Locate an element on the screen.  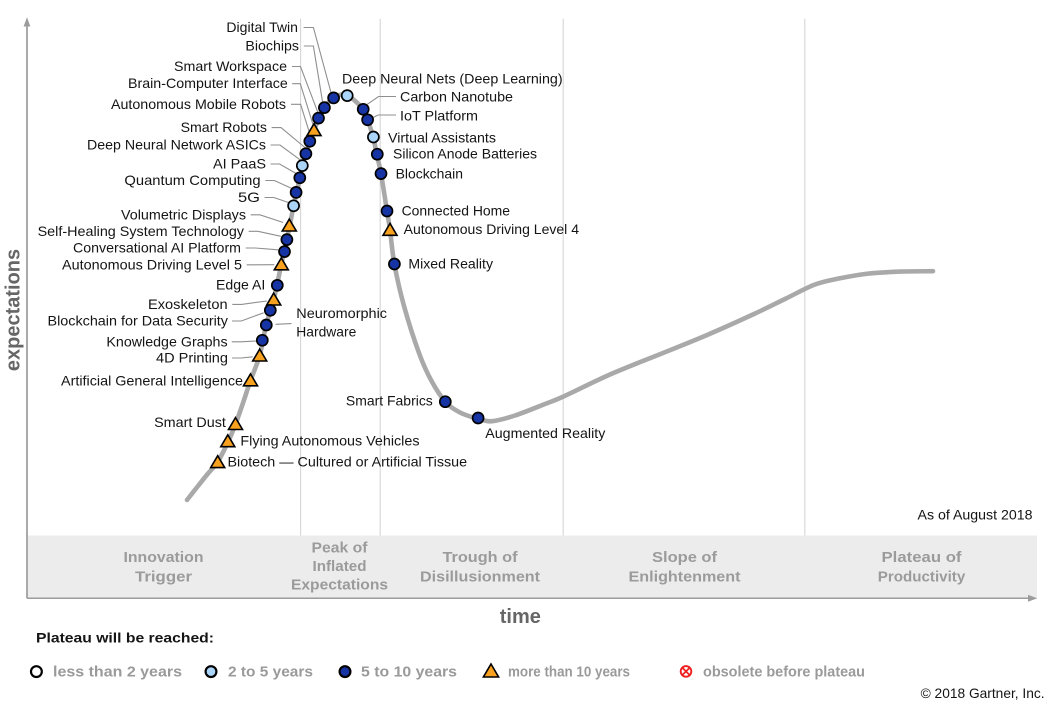
svg-text: Smart Robots is located at coordinates (224, 127).